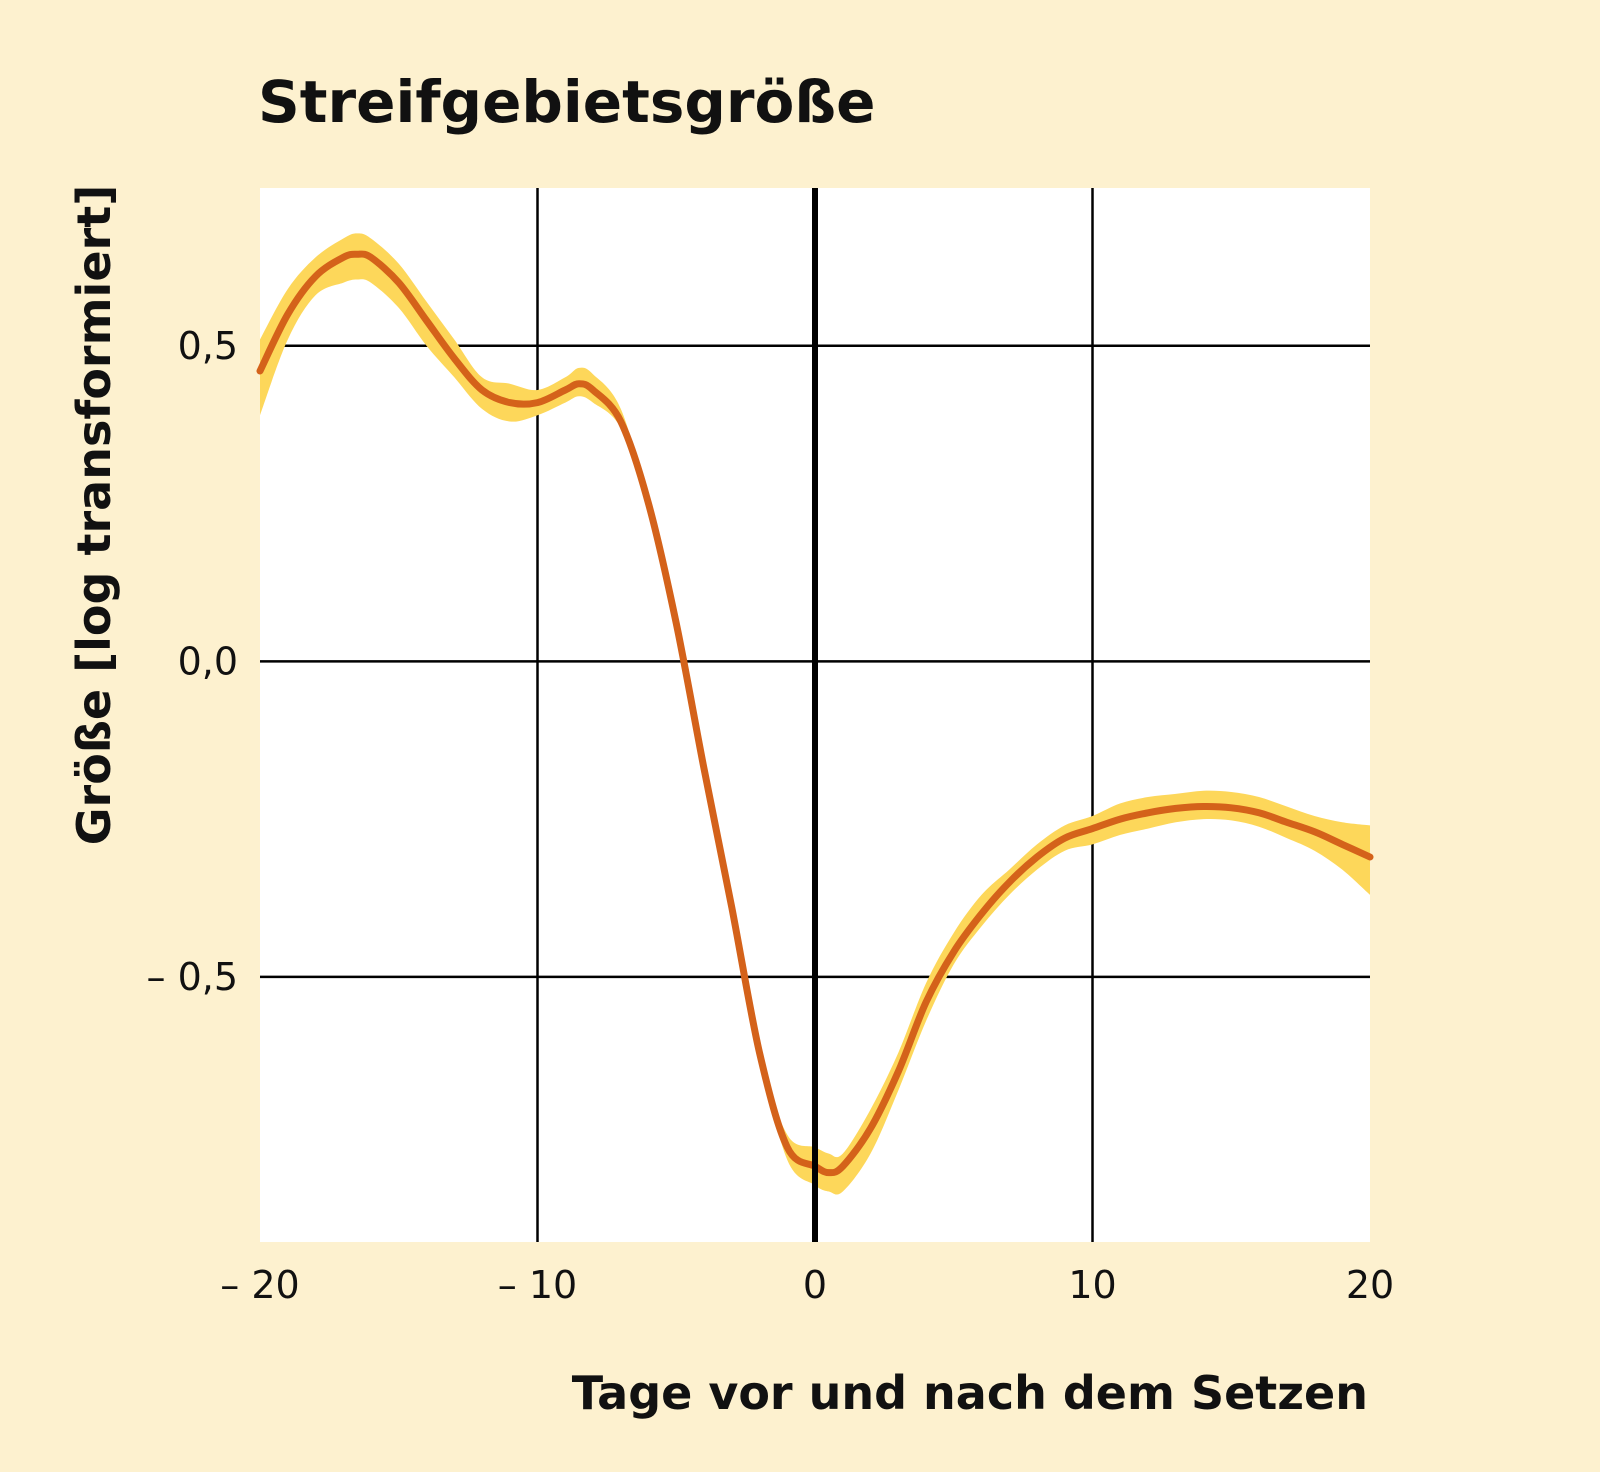 The width and height of the screenshot is (1600, 1472). Describe the element at coordinates (537, 1285) in the screenshot. I see `x-tick-label: – 10` at that location.